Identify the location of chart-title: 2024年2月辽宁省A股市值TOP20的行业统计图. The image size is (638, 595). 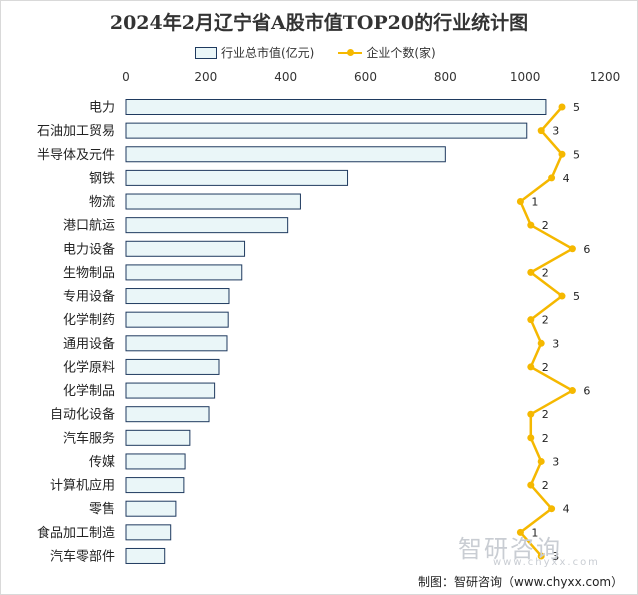
(319, 23).